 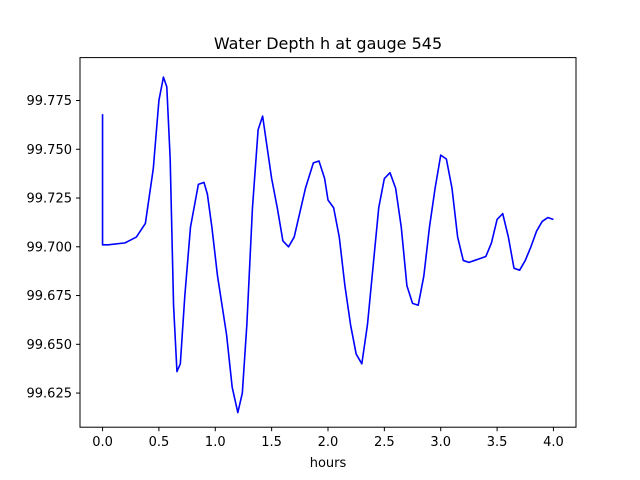 What do you see at coordinates (553, 442) in the screenshot?
I see `x-tick-label: 4.0` at bounding box center [553, 442].